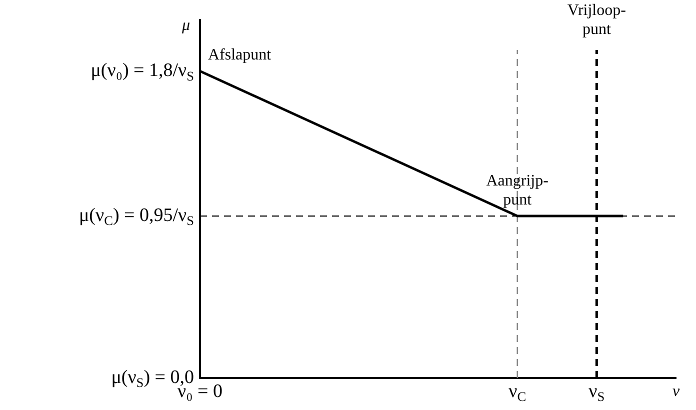 The width and height of the screenshot is (696, 410). What do you see at coordinates (240, 55) in the screenshot?
I see `annotation: Afslapunt` at bounding box center [240, 55].